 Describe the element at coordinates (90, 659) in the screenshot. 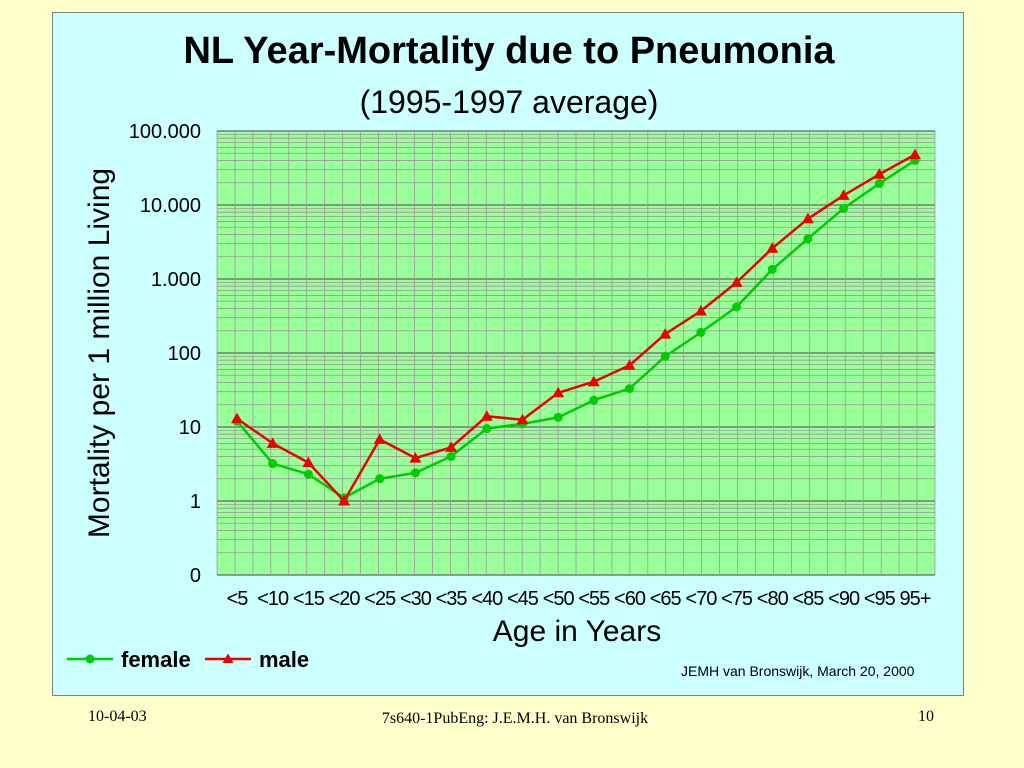

I see `legend-female-marker` at that location.